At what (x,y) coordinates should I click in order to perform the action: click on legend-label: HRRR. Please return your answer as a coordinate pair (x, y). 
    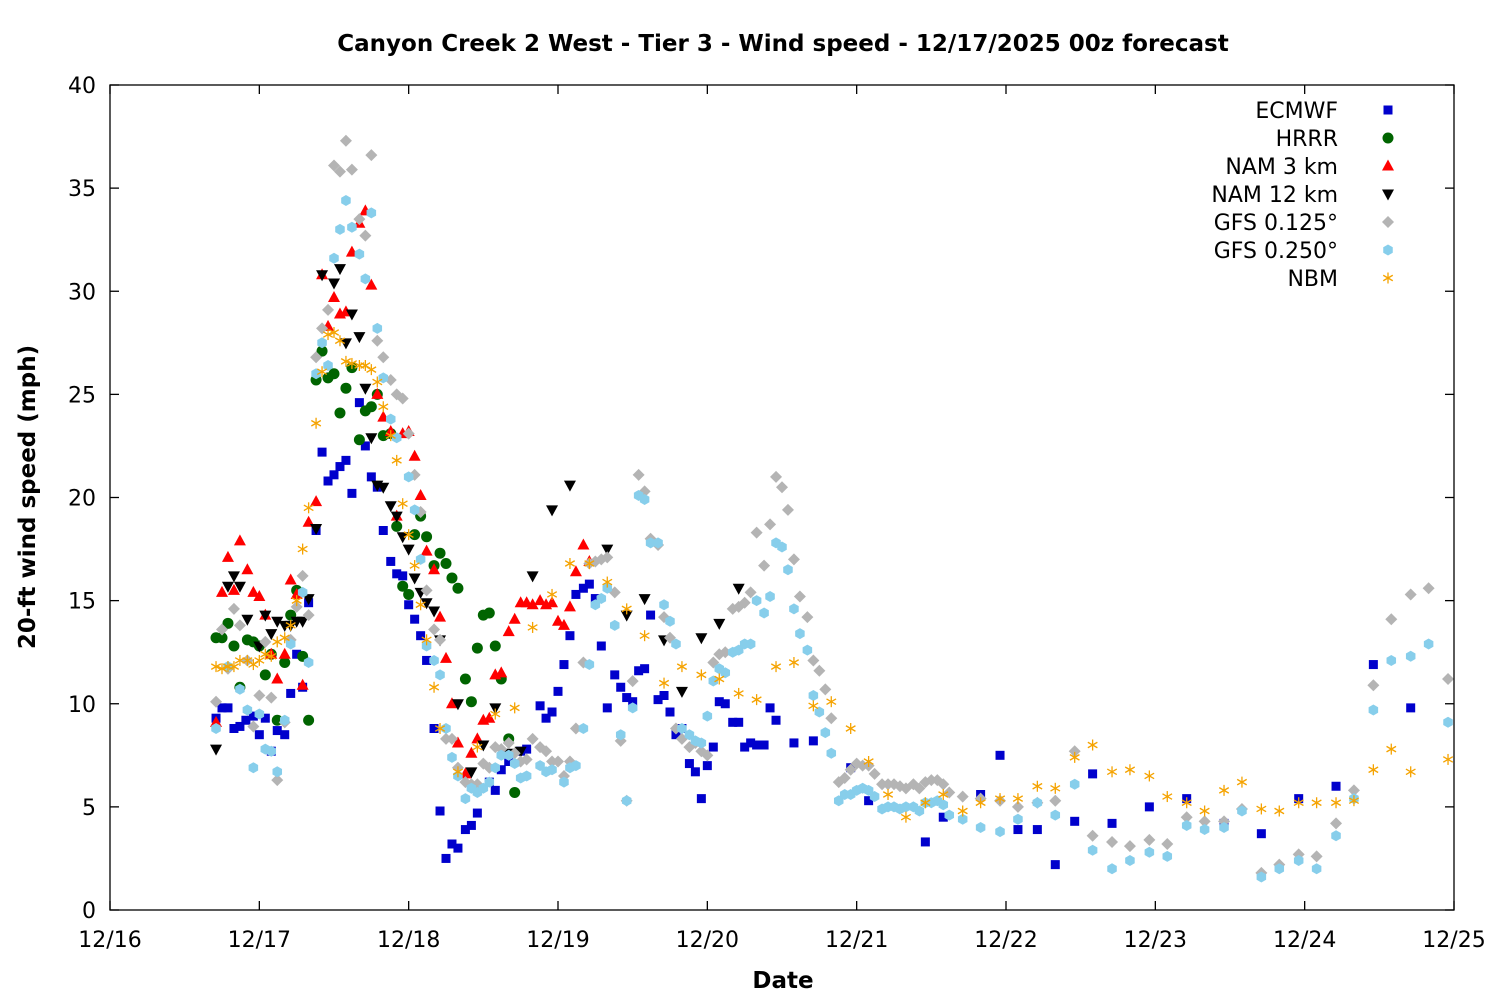
    Looking at the image, I should click on (1307, 139).